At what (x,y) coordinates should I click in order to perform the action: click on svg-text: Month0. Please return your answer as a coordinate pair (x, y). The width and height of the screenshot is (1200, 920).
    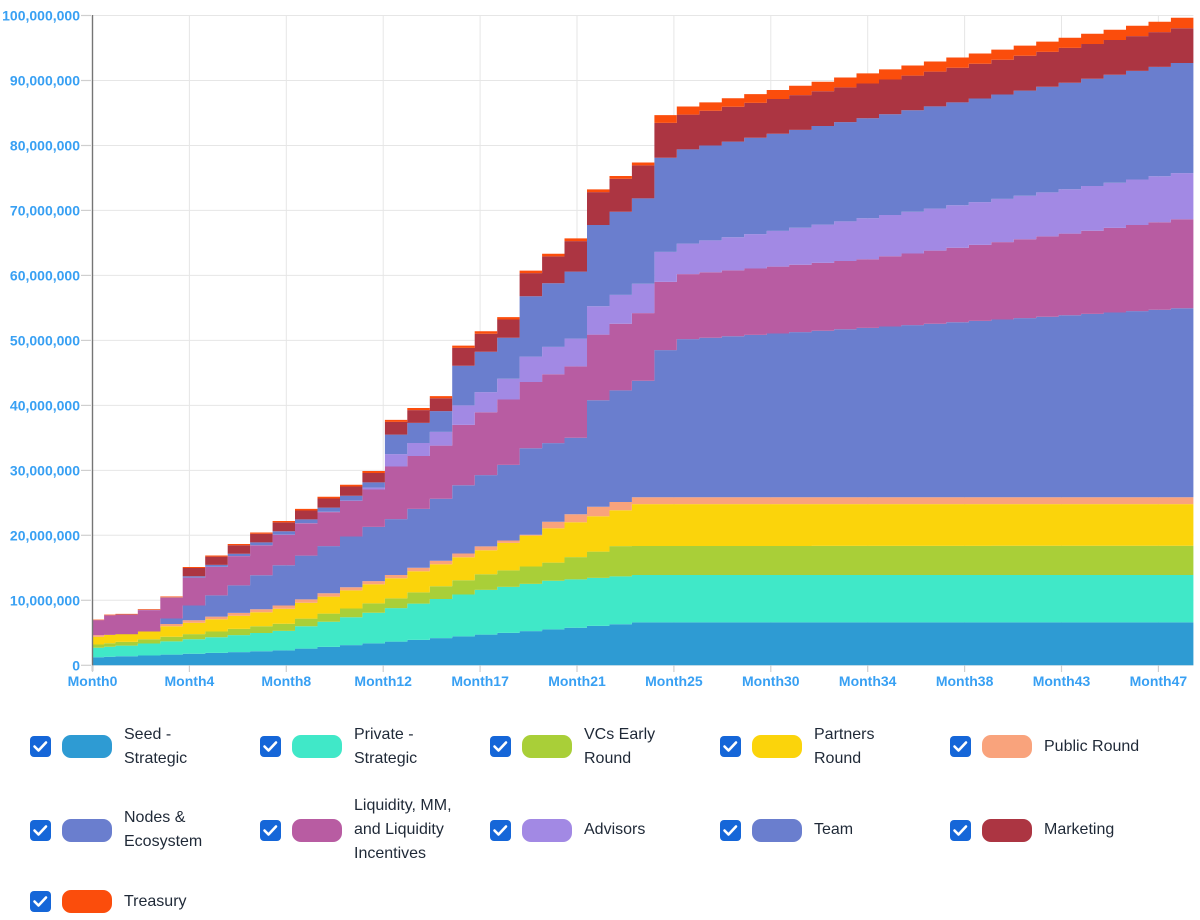
    Looking at the image, I should click on (93, 681).